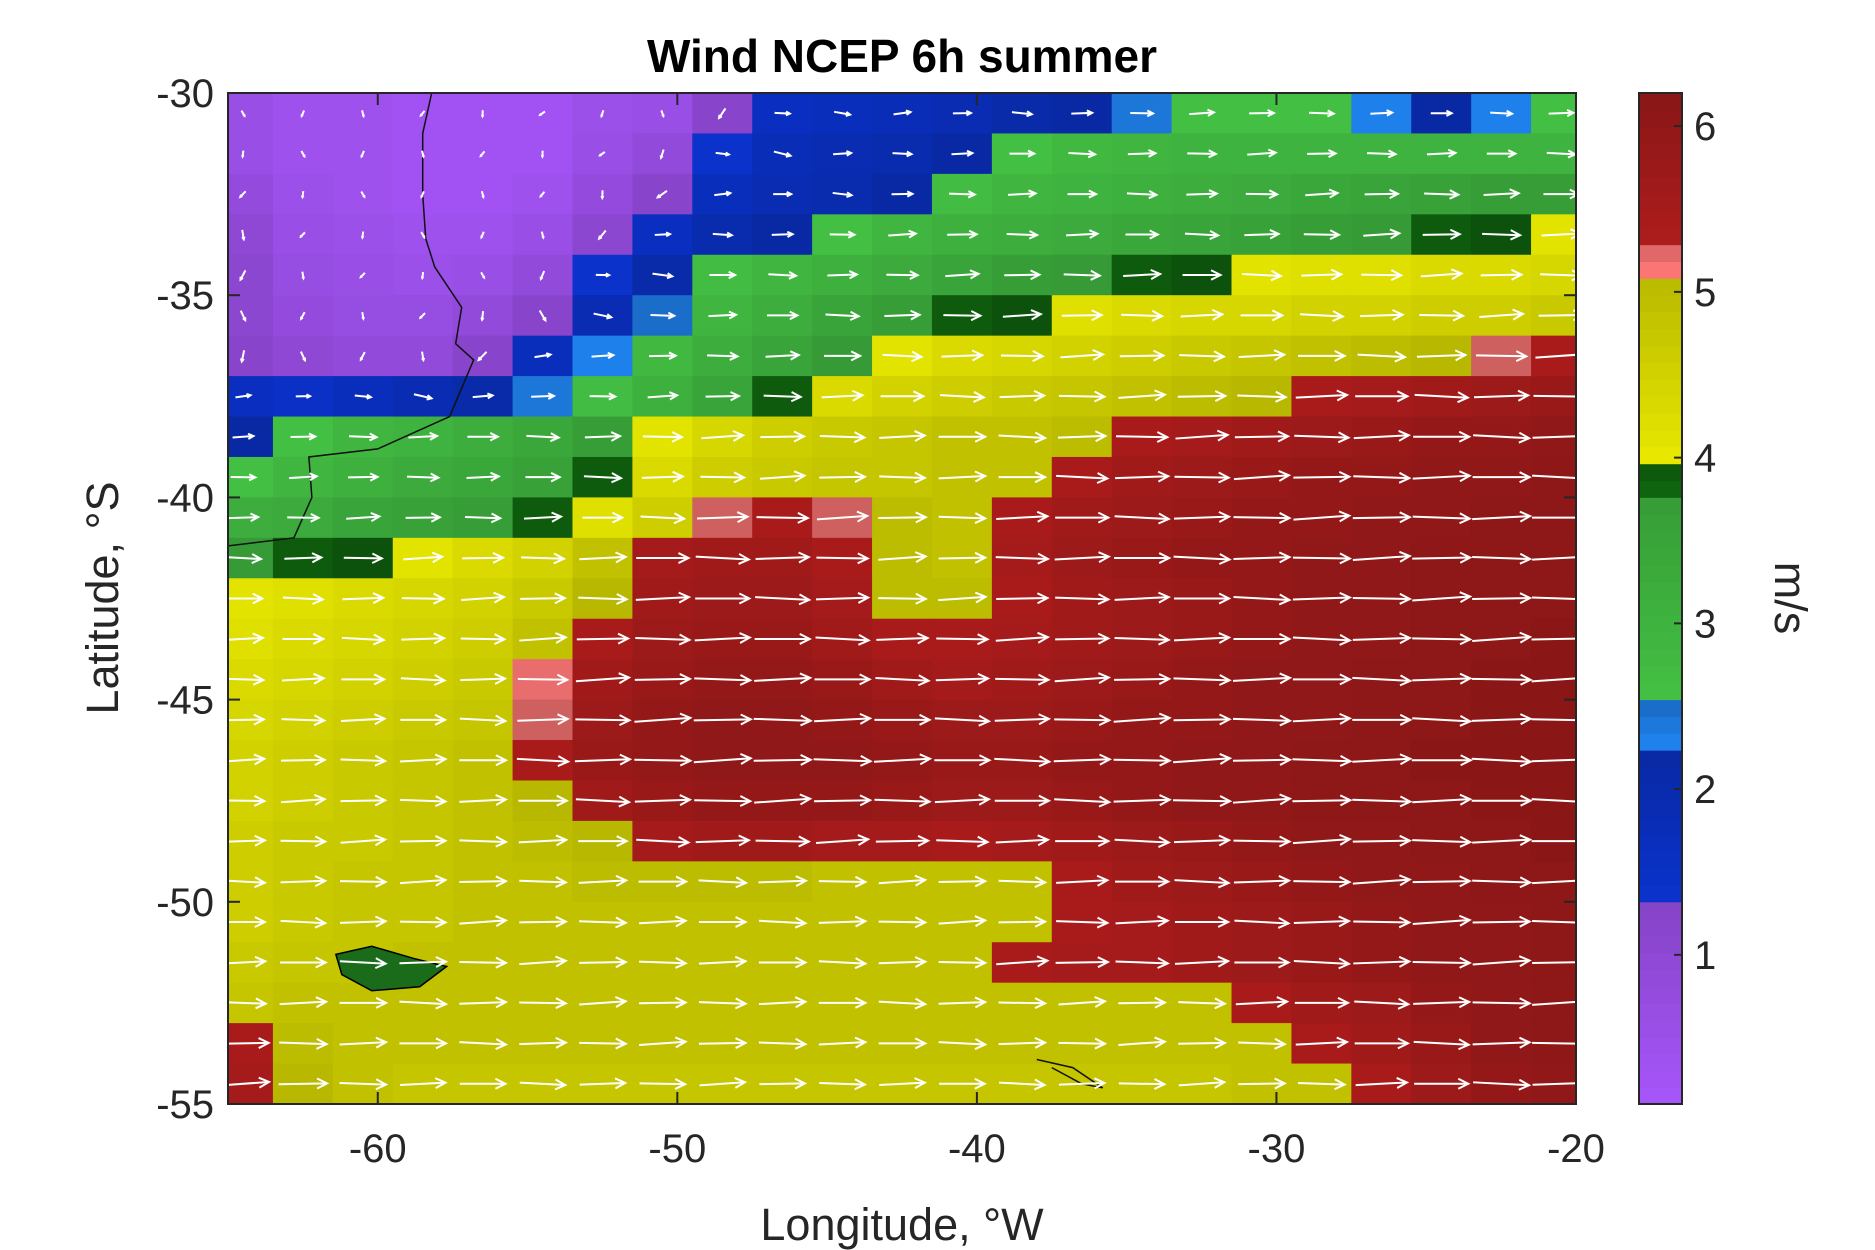 This screenshot has height=1250, width=1875. What do you see at coordinates (185, 296) in the screenshot?
I see `y-tick-label: -35` at bounding box center [185, 296].